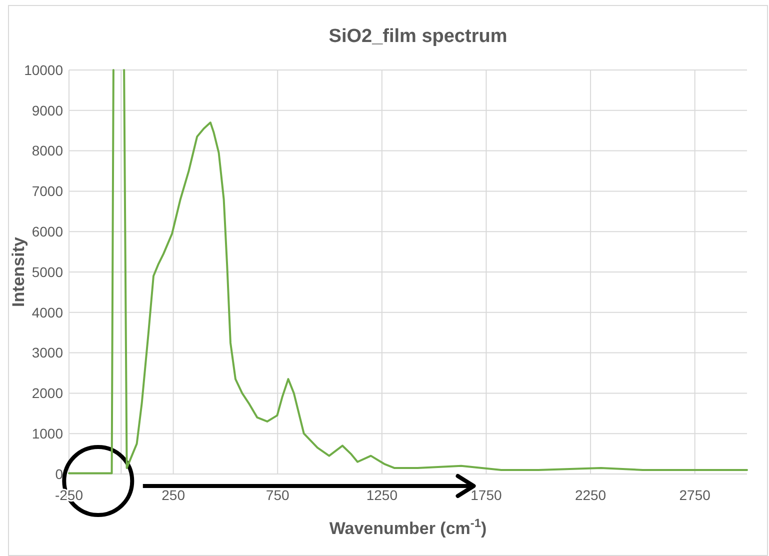 The height and width of the screenshot is (556, 769). What do you see at coordinates (59, 474) in the screenshot?
I see `y-tick-label: 0` at bounding box center [59, 474].